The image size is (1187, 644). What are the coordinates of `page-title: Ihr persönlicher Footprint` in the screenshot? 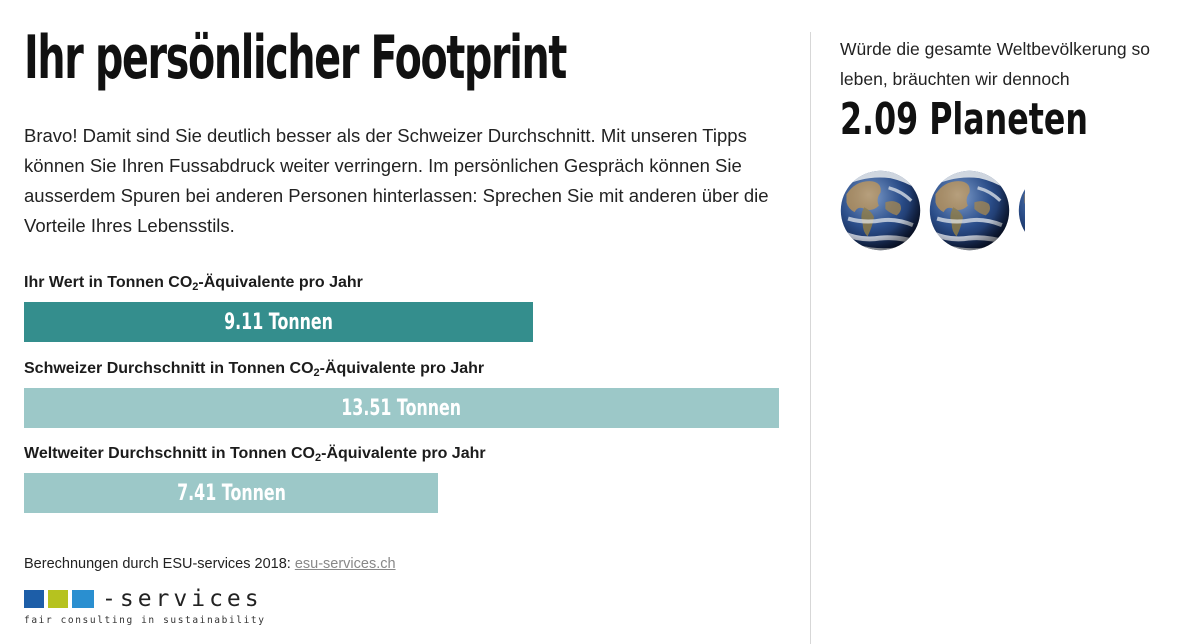 It's located at (295, 58).